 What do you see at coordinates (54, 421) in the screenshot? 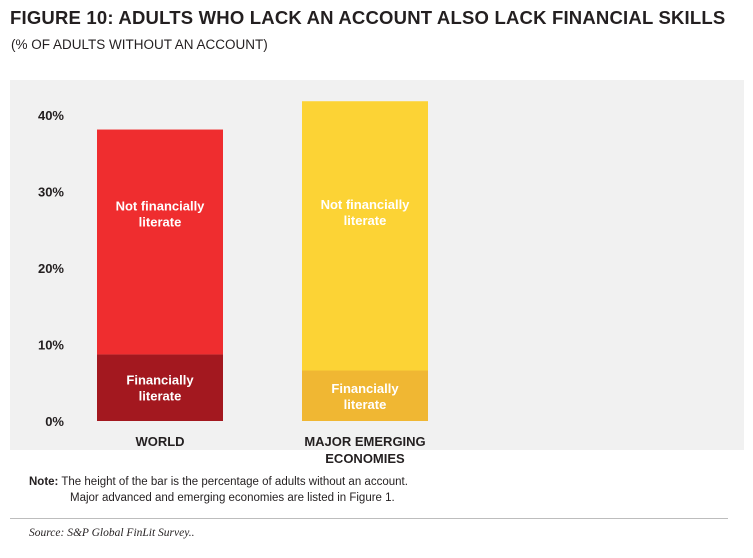
I see `y-tick-label: 0%` at bounding box center [54, 421].